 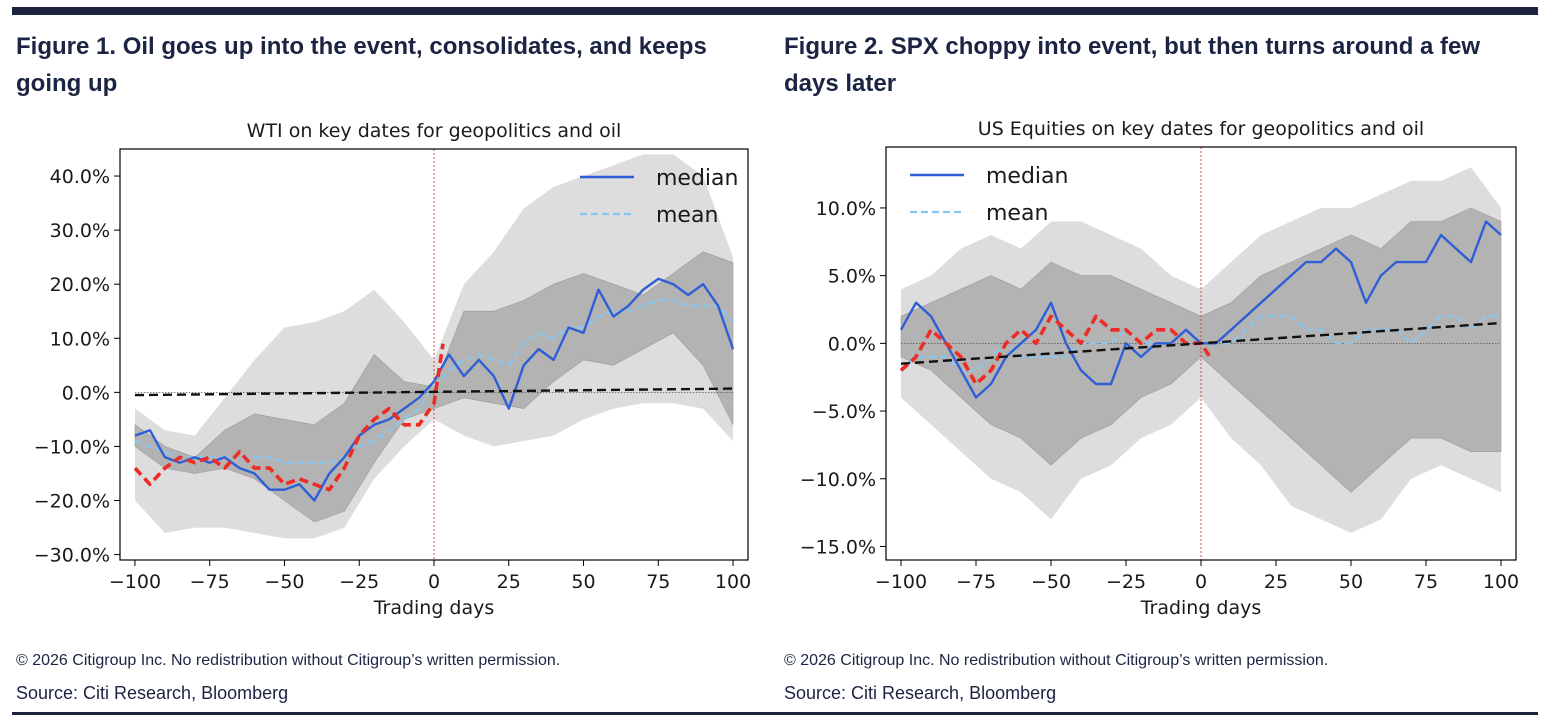 I want to click on chart-2-trend-series, so click(x=1201, y=343).